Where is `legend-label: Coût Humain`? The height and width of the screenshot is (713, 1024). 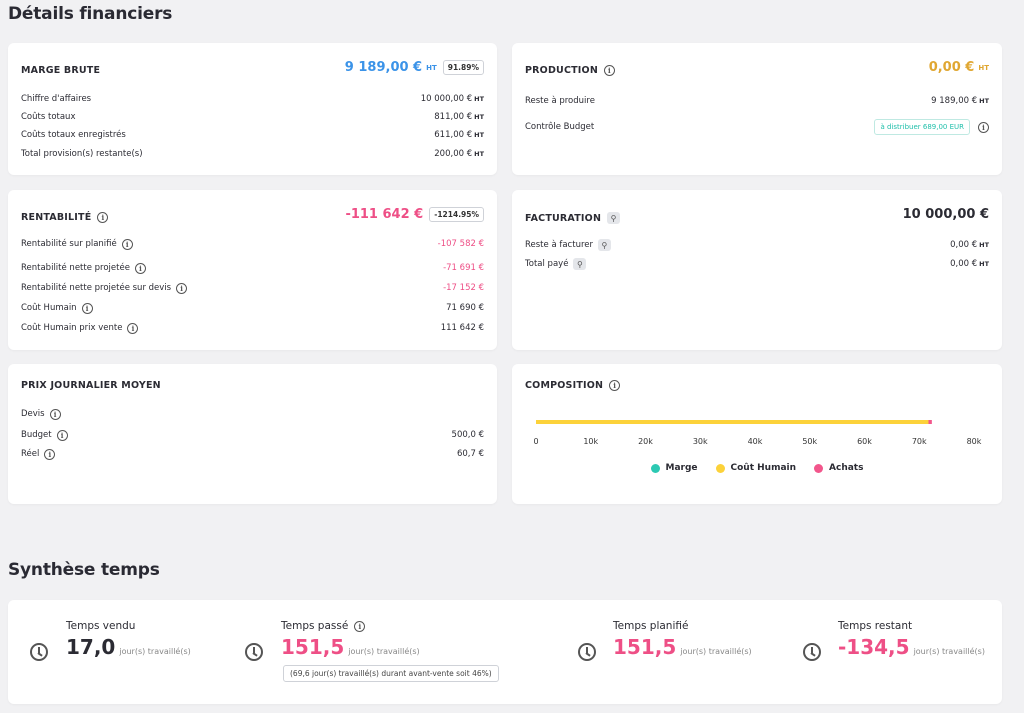 legend-label: Coût Humain is located at coordinates (763, 468).